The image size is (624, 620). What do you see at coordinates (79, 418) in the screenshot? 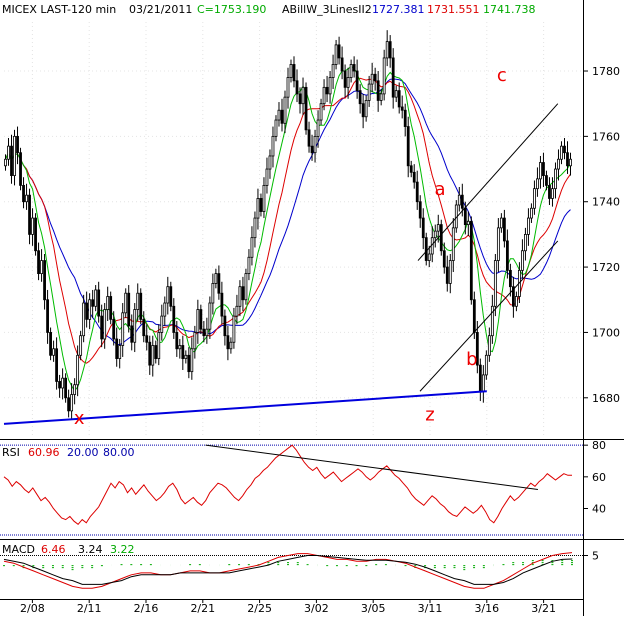
I see `wave-label-x: x` at bounding box center [79, 418].